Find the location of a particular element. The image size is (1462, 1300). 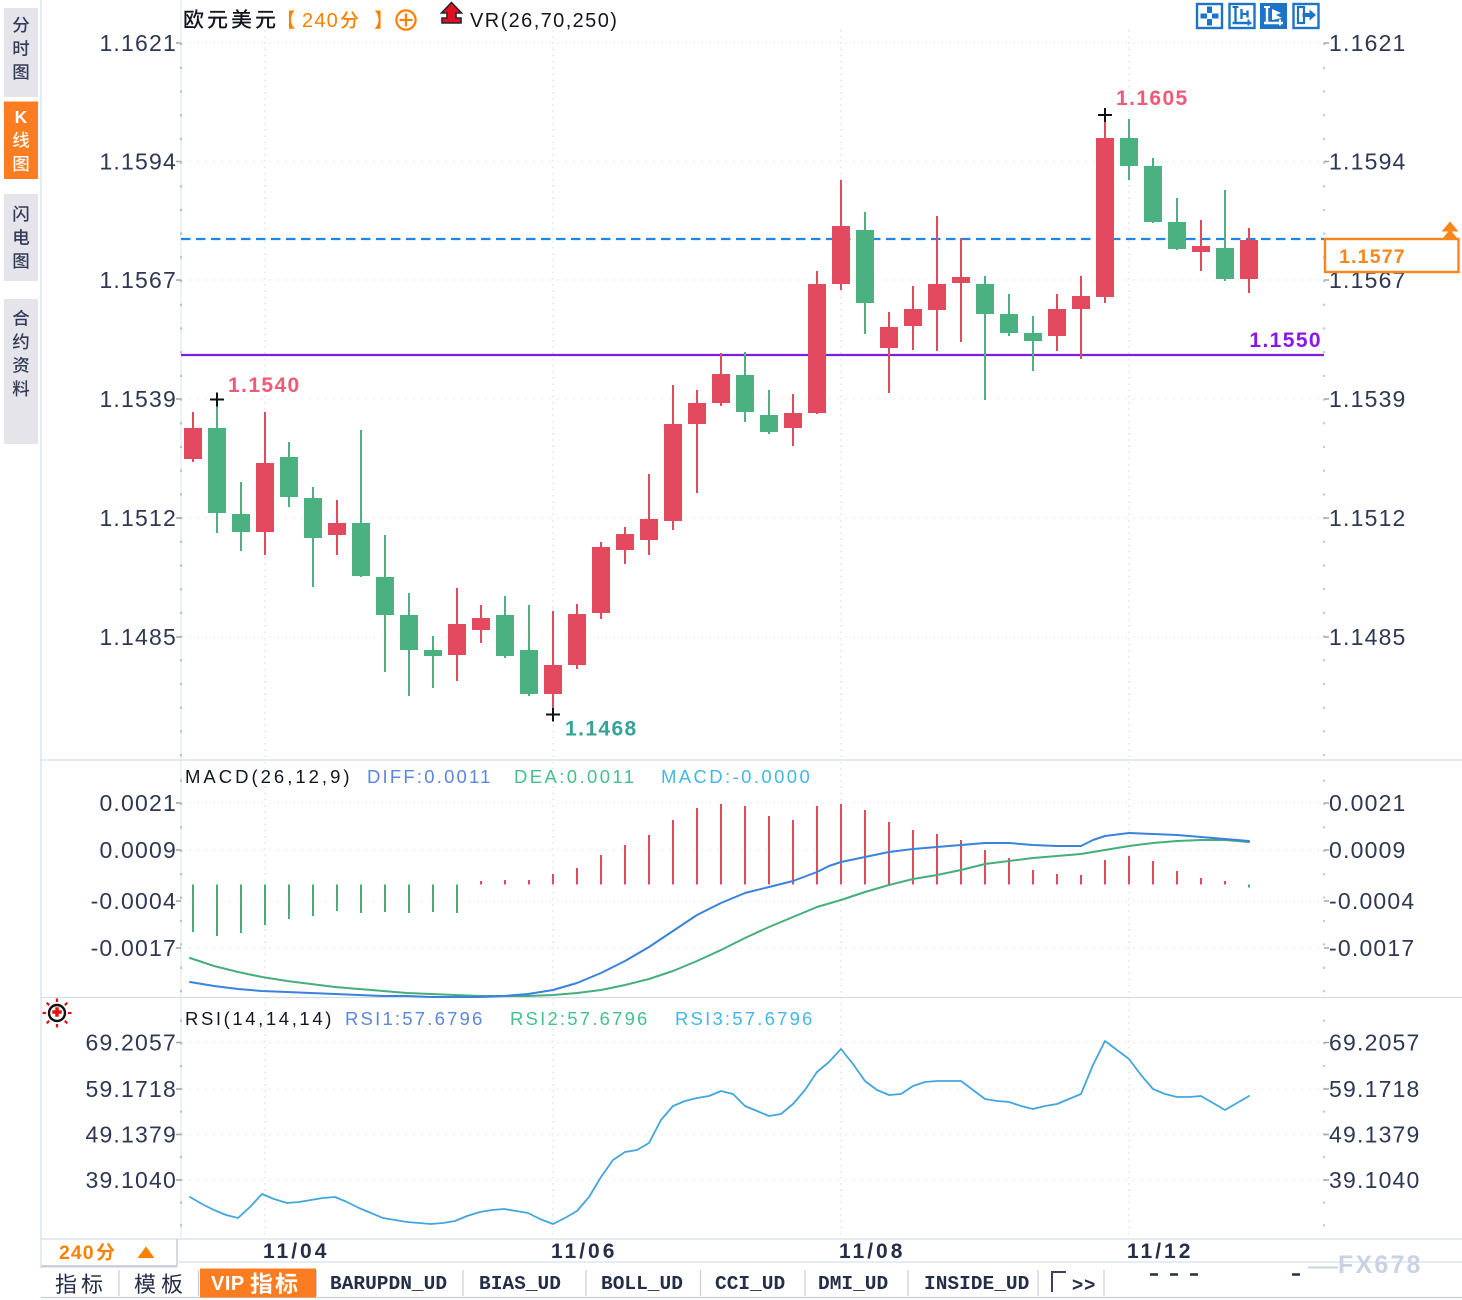

svg-text: 11/04 is located at coordinates (296, 1251).